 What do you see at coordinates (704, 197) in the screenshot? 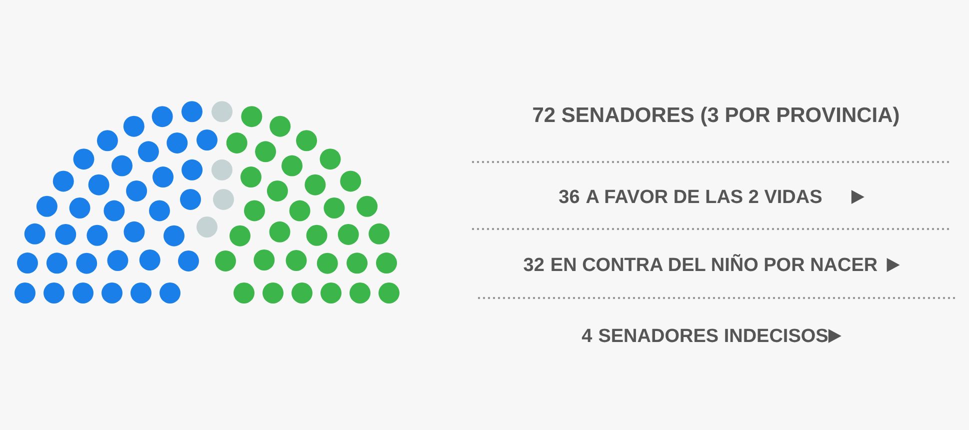
I see `category-label: A FAVOR DE LAS 2 VIDAS` at bounding box center [704, 197].